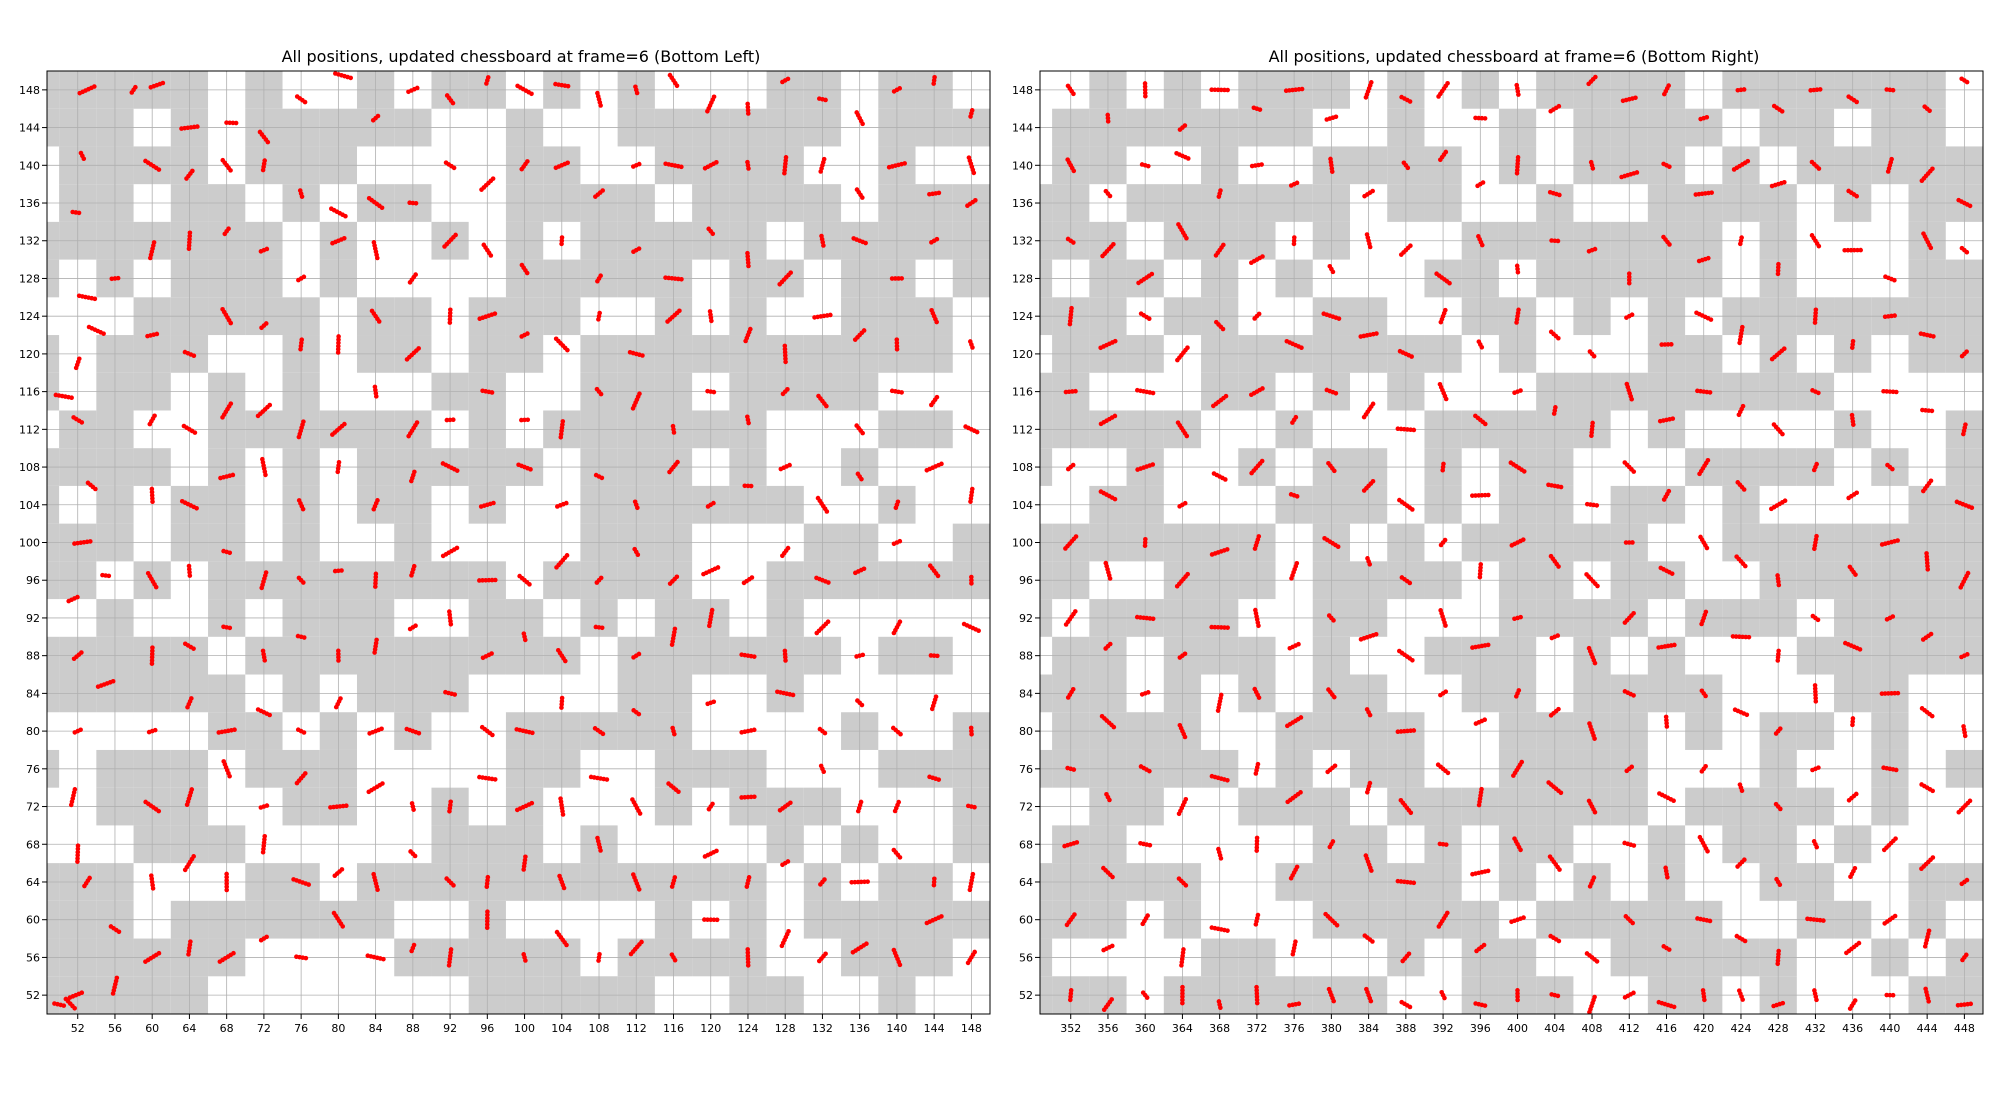 The width and height of the screenshot is (2000, 1100). What do you see at coordinates (338, 1028) in the screenshot?
I see `x-tick-label: 80` at bounding box center [338, 1028].